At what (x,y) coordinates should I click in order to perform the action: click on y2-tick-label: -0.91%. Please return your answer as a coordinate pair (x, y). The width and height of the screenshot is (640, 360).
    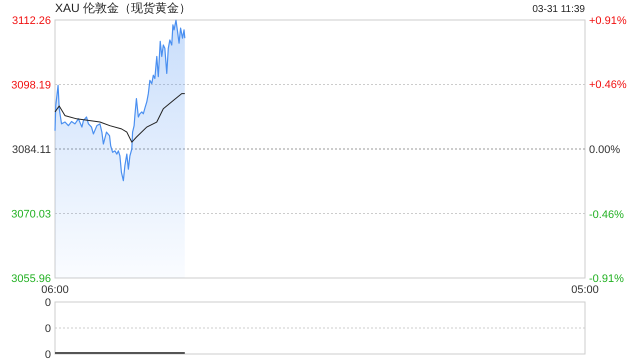
    Looking at the image, I should click on (606, 279).